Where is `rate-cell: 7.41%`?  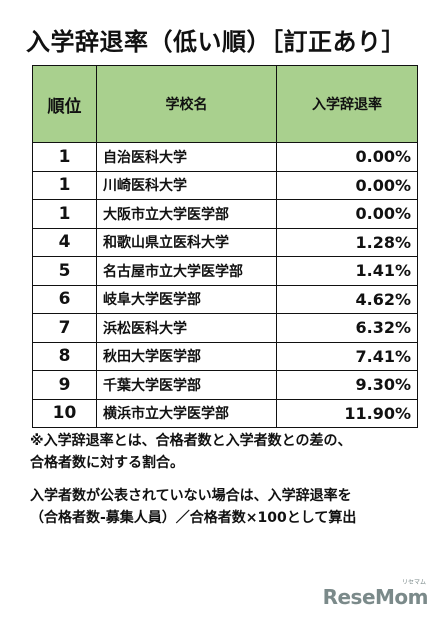 rate-cell: 7.41% is located at coordinates (347, 356).